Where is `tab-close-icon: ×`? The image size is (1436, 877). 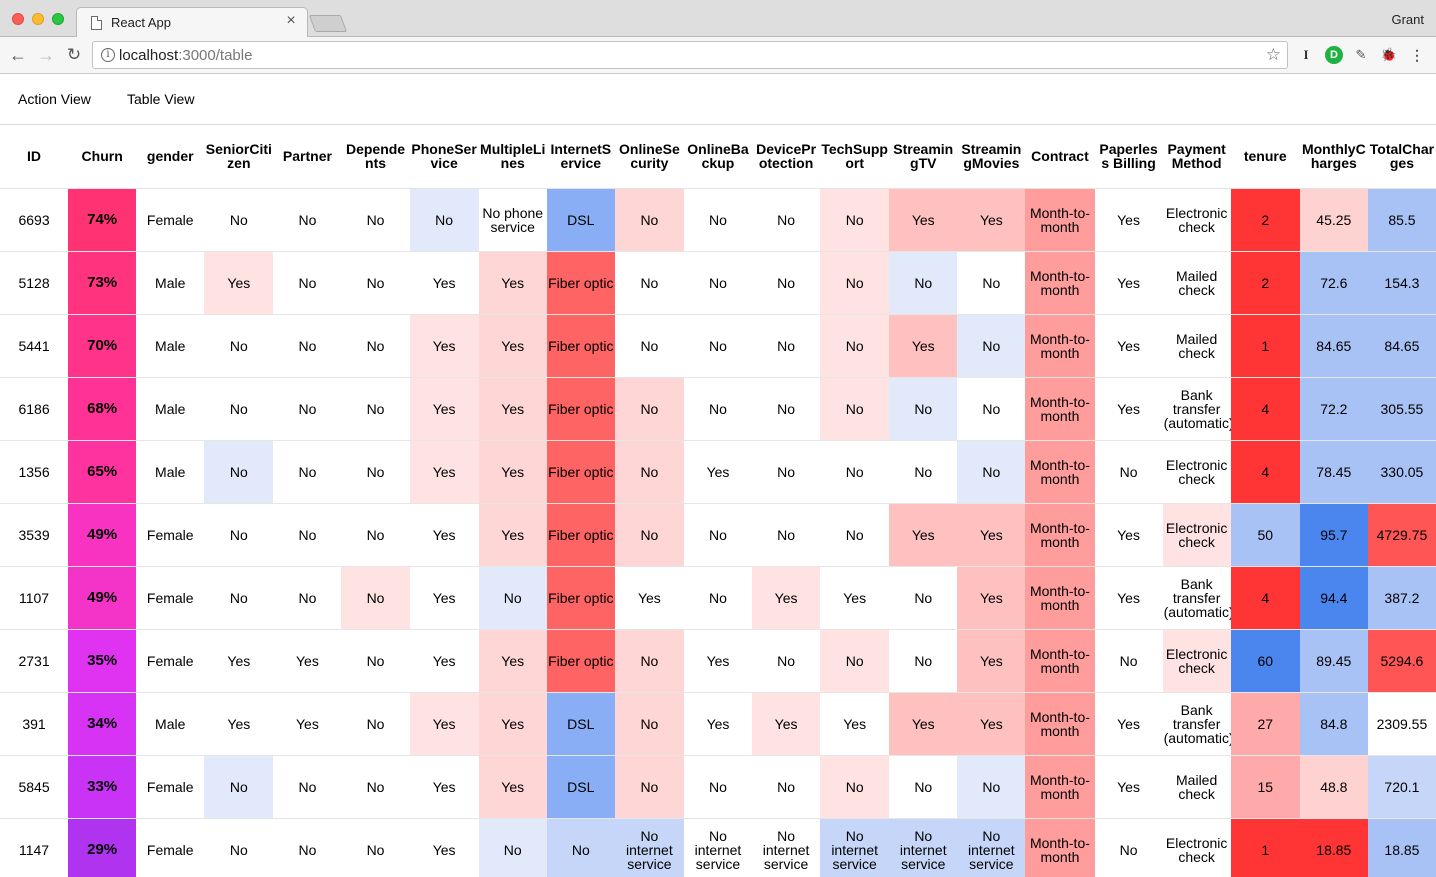 tab-close-icon: × is located at coordinates (291, 20).